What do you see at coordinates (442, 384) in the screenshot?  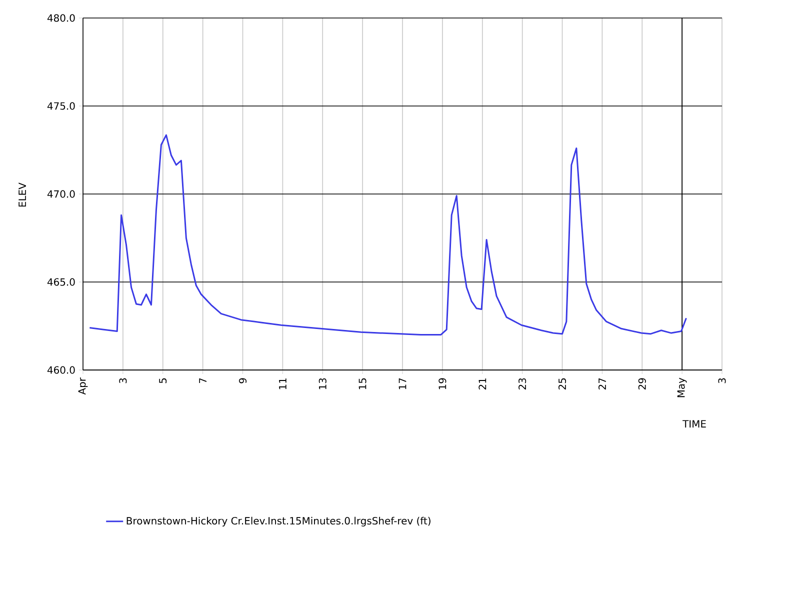 I see `x-tick-label: 19` at bounding box center [442, 384].